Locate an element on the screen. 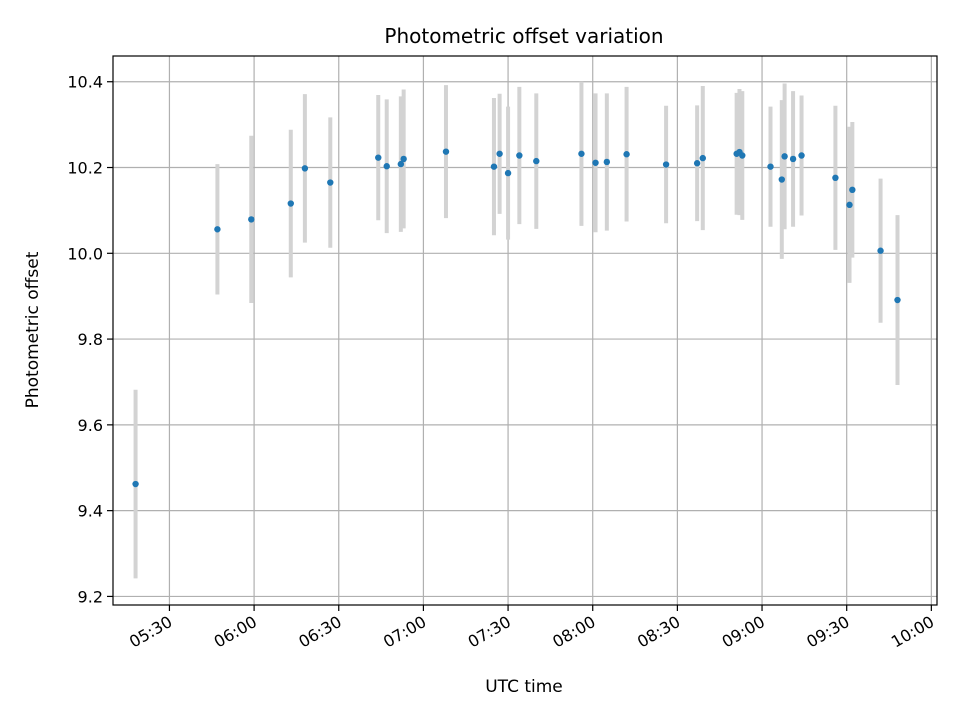 The width and height of the screenshot is (960, 720). y-axis: 9.2 9.4 9.6 9.8 10.0 10.2 10.4 is located at coordinates (90, 339).